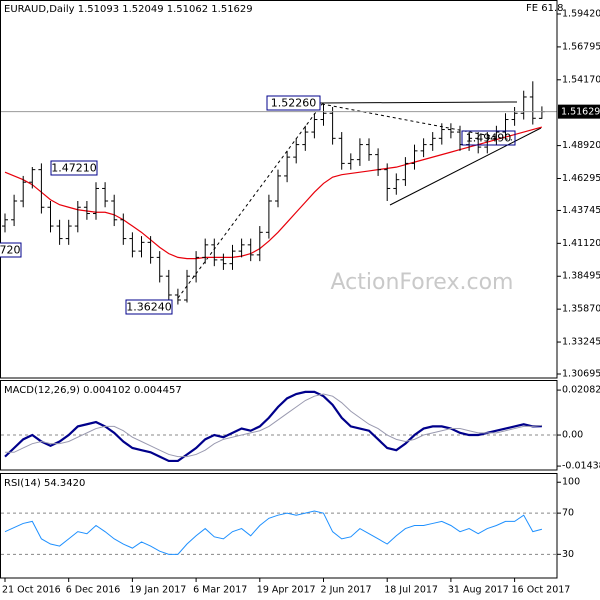 The image size is (600, 600). What do you see at coordinates (545, 8) in the screenshot?
I see `corner-label: FE 61.8` at bounding box center [545, 8].